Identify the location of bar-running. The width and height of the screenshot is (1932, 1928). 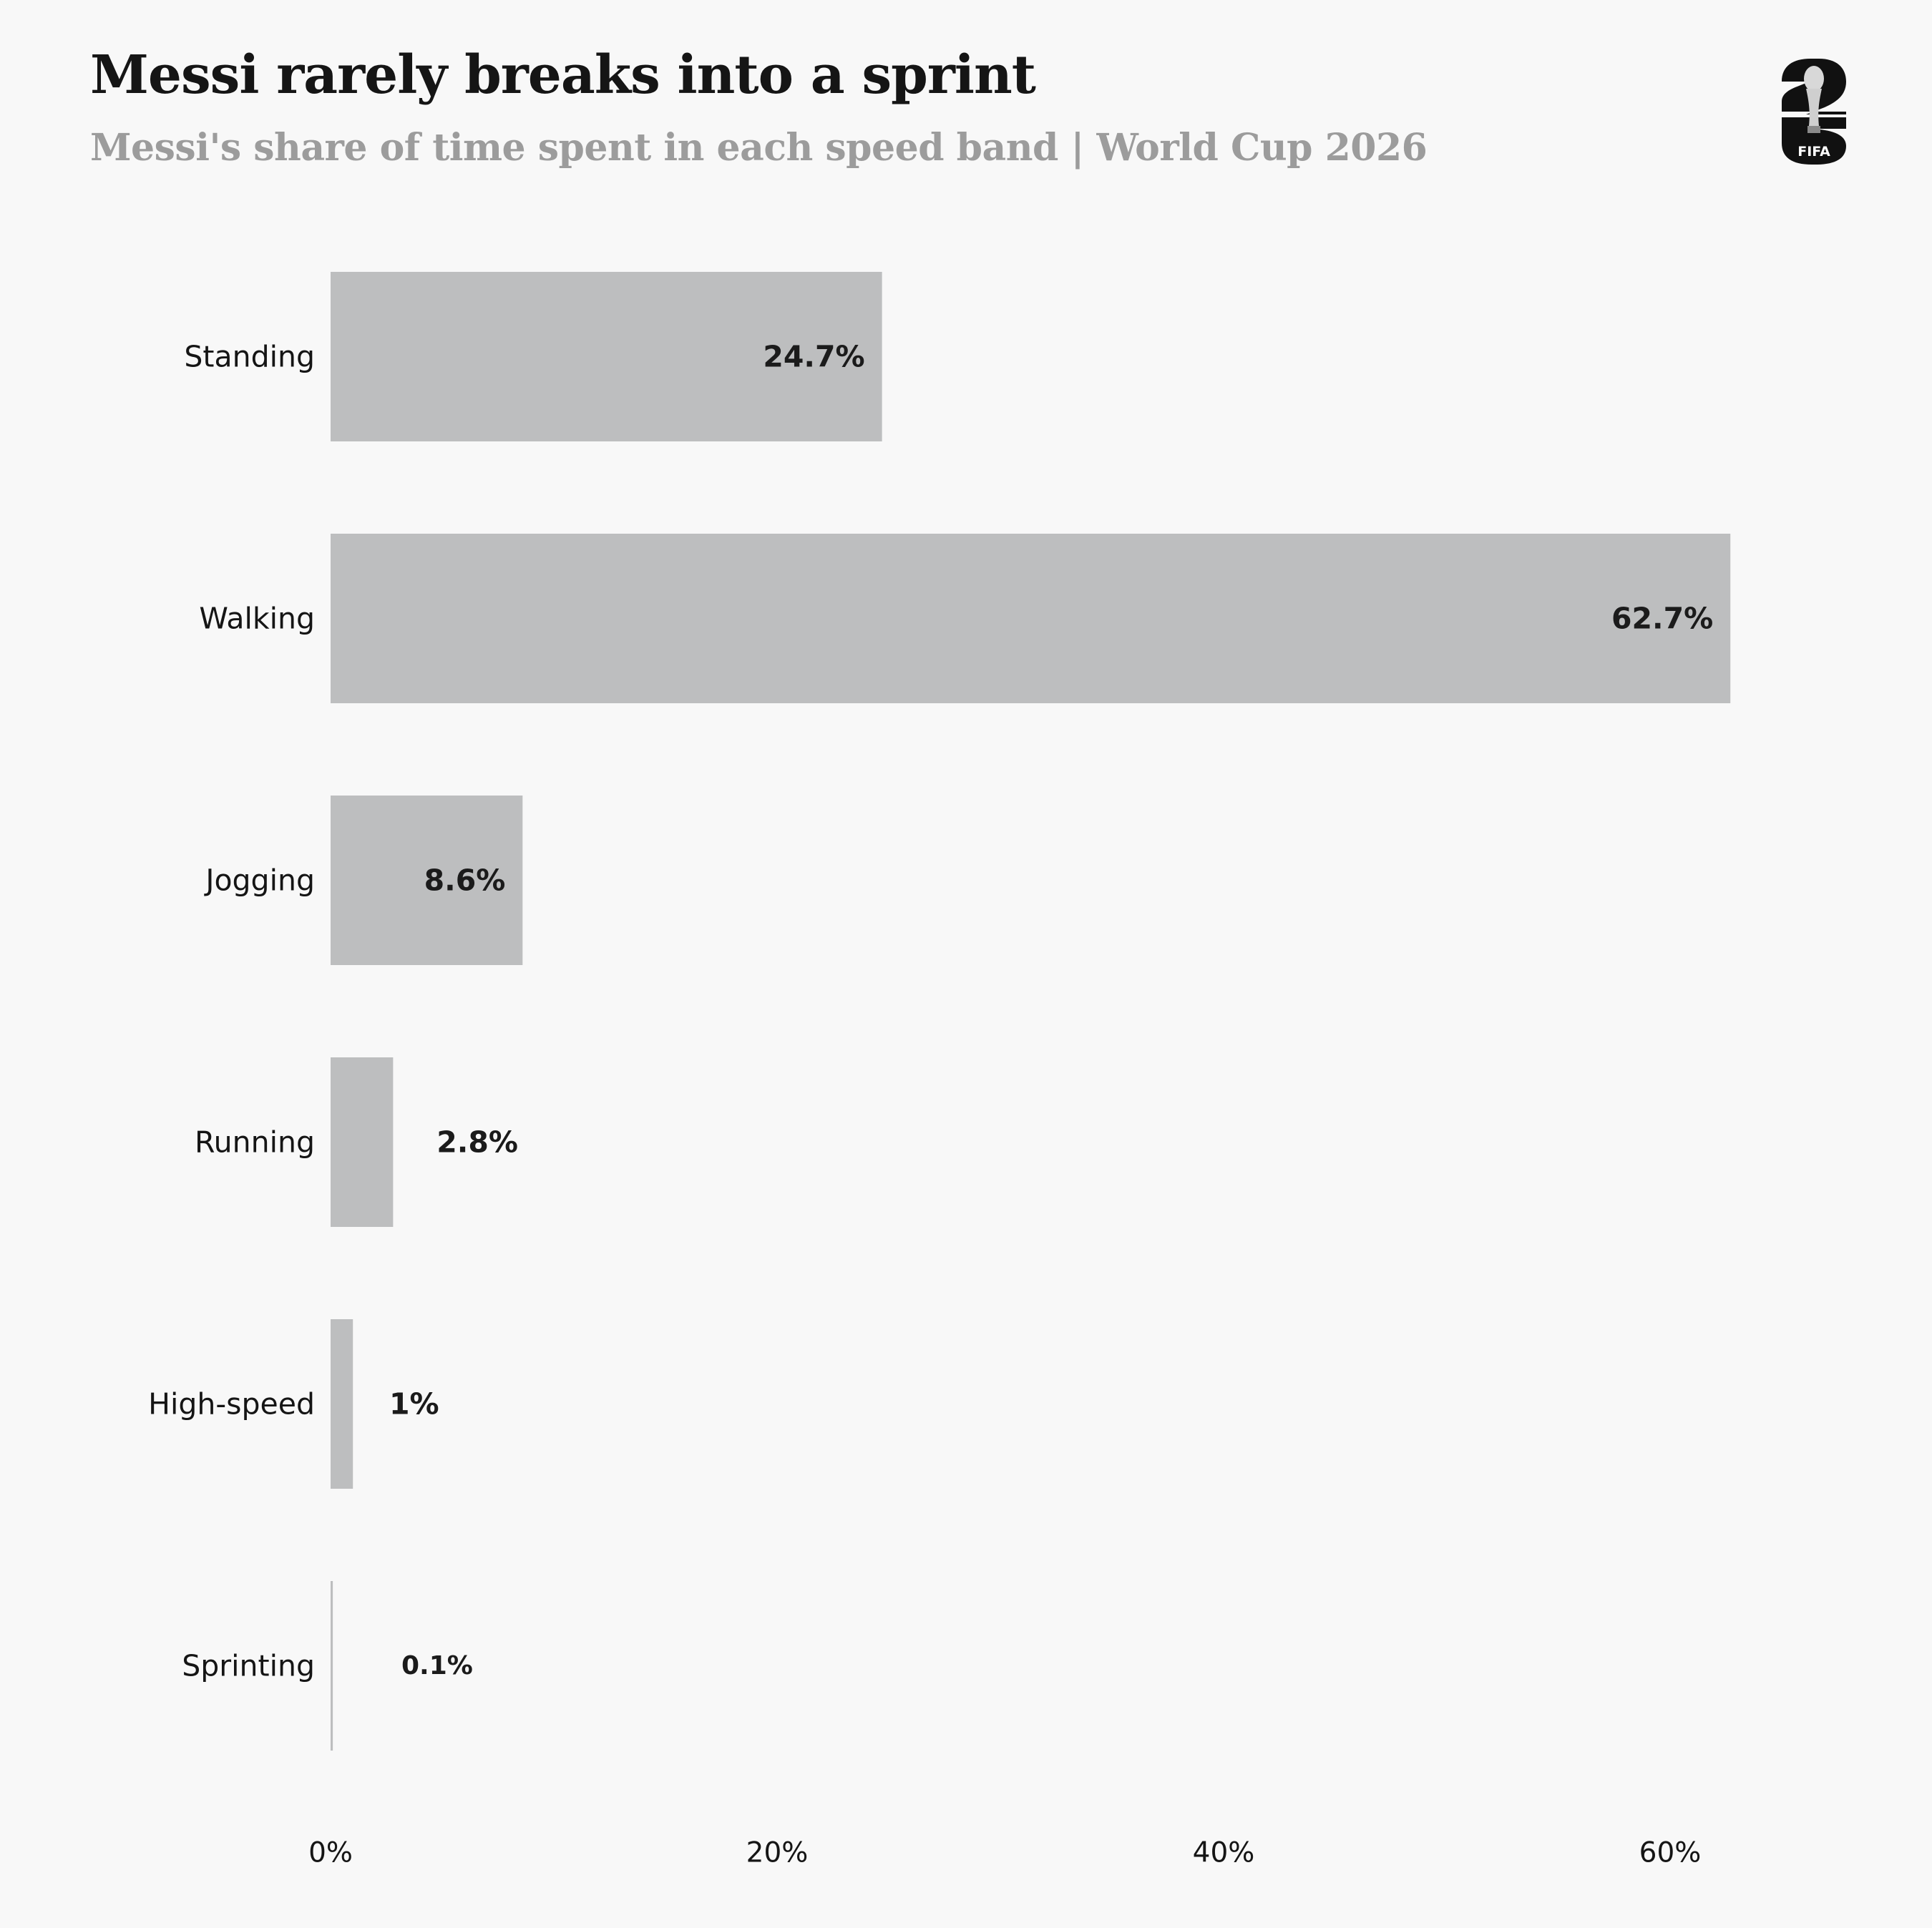
(362, 1142).